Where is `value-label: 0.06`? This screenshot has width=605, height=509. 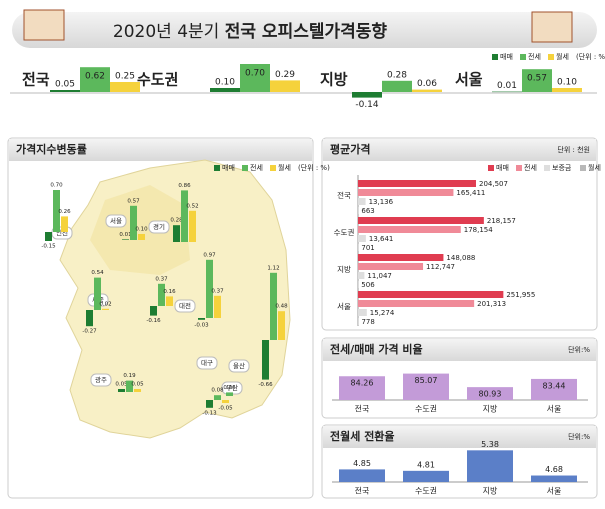
value-label: 0.06 is located at coordinates (427, 84).